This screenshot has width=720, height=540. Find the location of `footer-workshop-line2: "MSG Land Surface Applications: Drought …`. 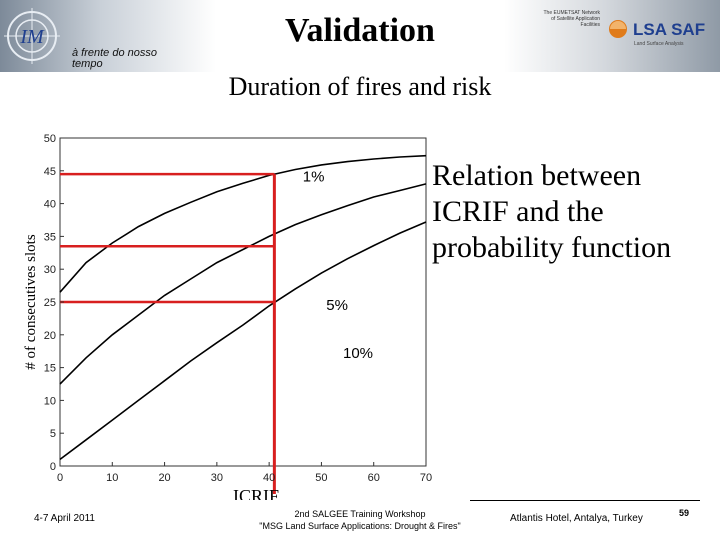

footer-workshop-line2: "MSG Land Surface Applications: Drought … is located at coordinates (360, 526).